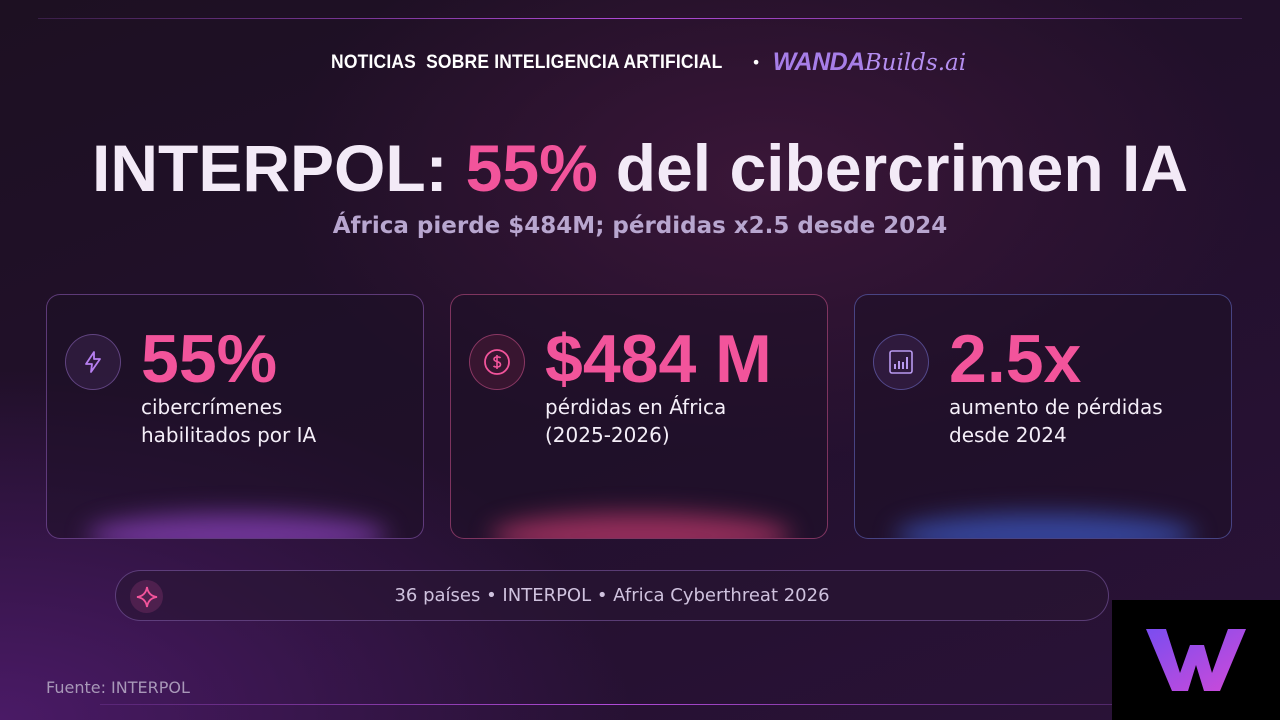  What do you see at coordinates (229, 421) in the screenshot?
I see `stat-label: cibercrímenes habilitados por IA` at bounding box center [229, 421].